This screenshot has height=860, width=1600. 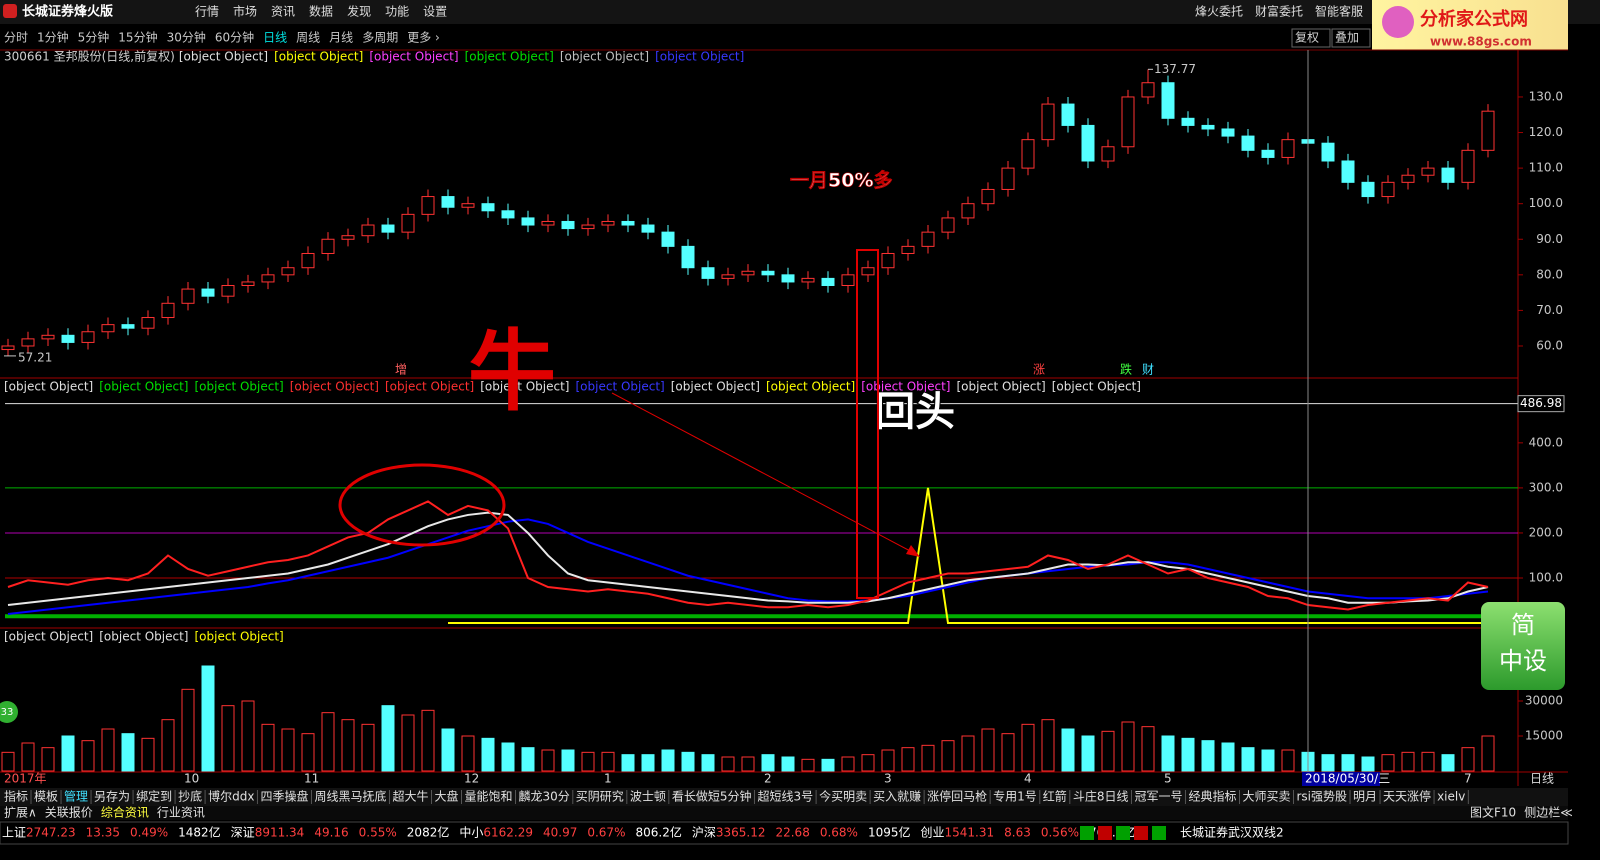 What do you see at coordinates (1212, 796) in the screenshot?
I see `toolbar-item: 经典指标` at bounding box center [1212, 796].